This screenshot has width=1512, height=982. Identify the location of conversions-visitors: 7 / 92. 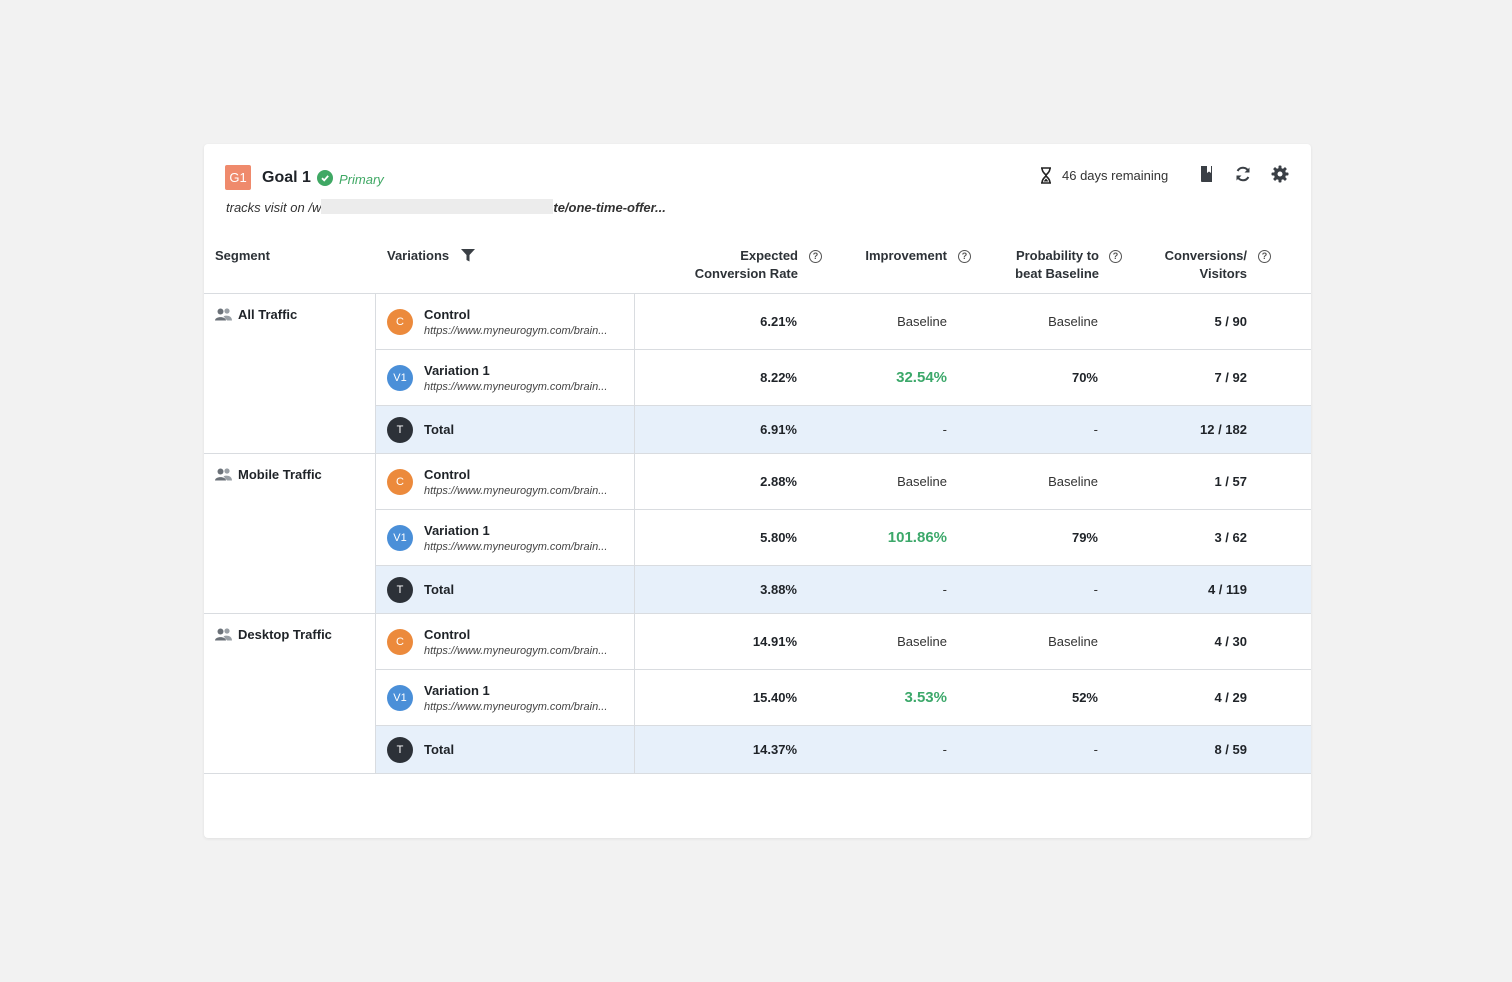
(1230, 377).